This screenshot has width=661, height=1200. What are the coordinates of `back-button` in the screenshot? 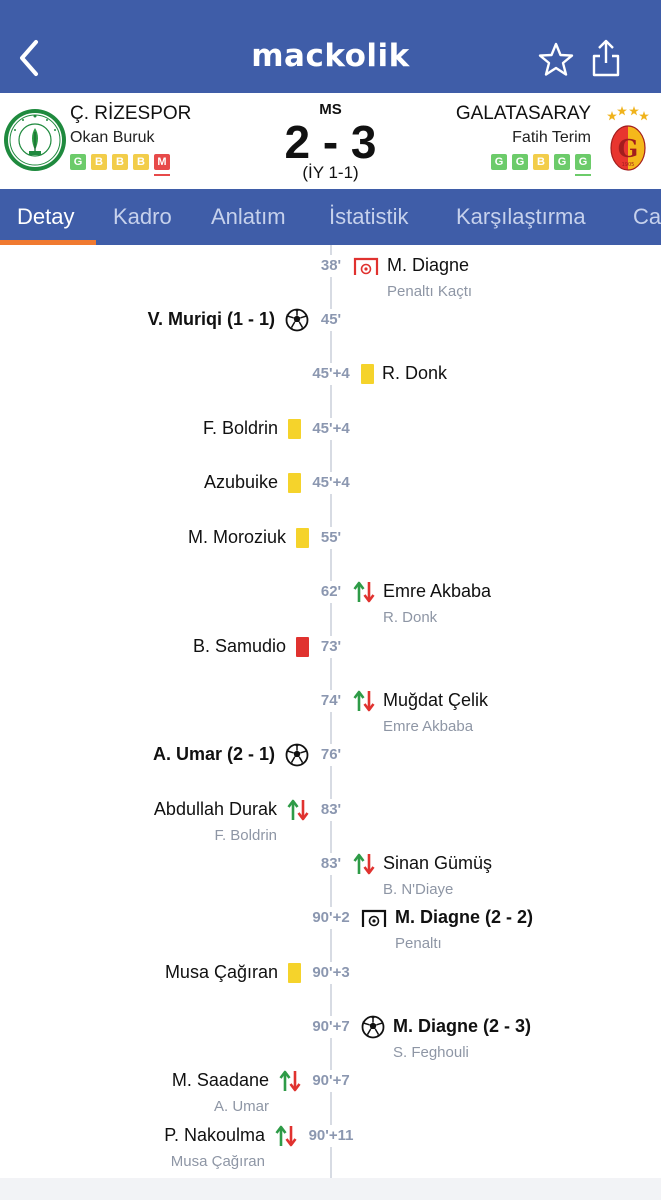 It's located at (34, 58).